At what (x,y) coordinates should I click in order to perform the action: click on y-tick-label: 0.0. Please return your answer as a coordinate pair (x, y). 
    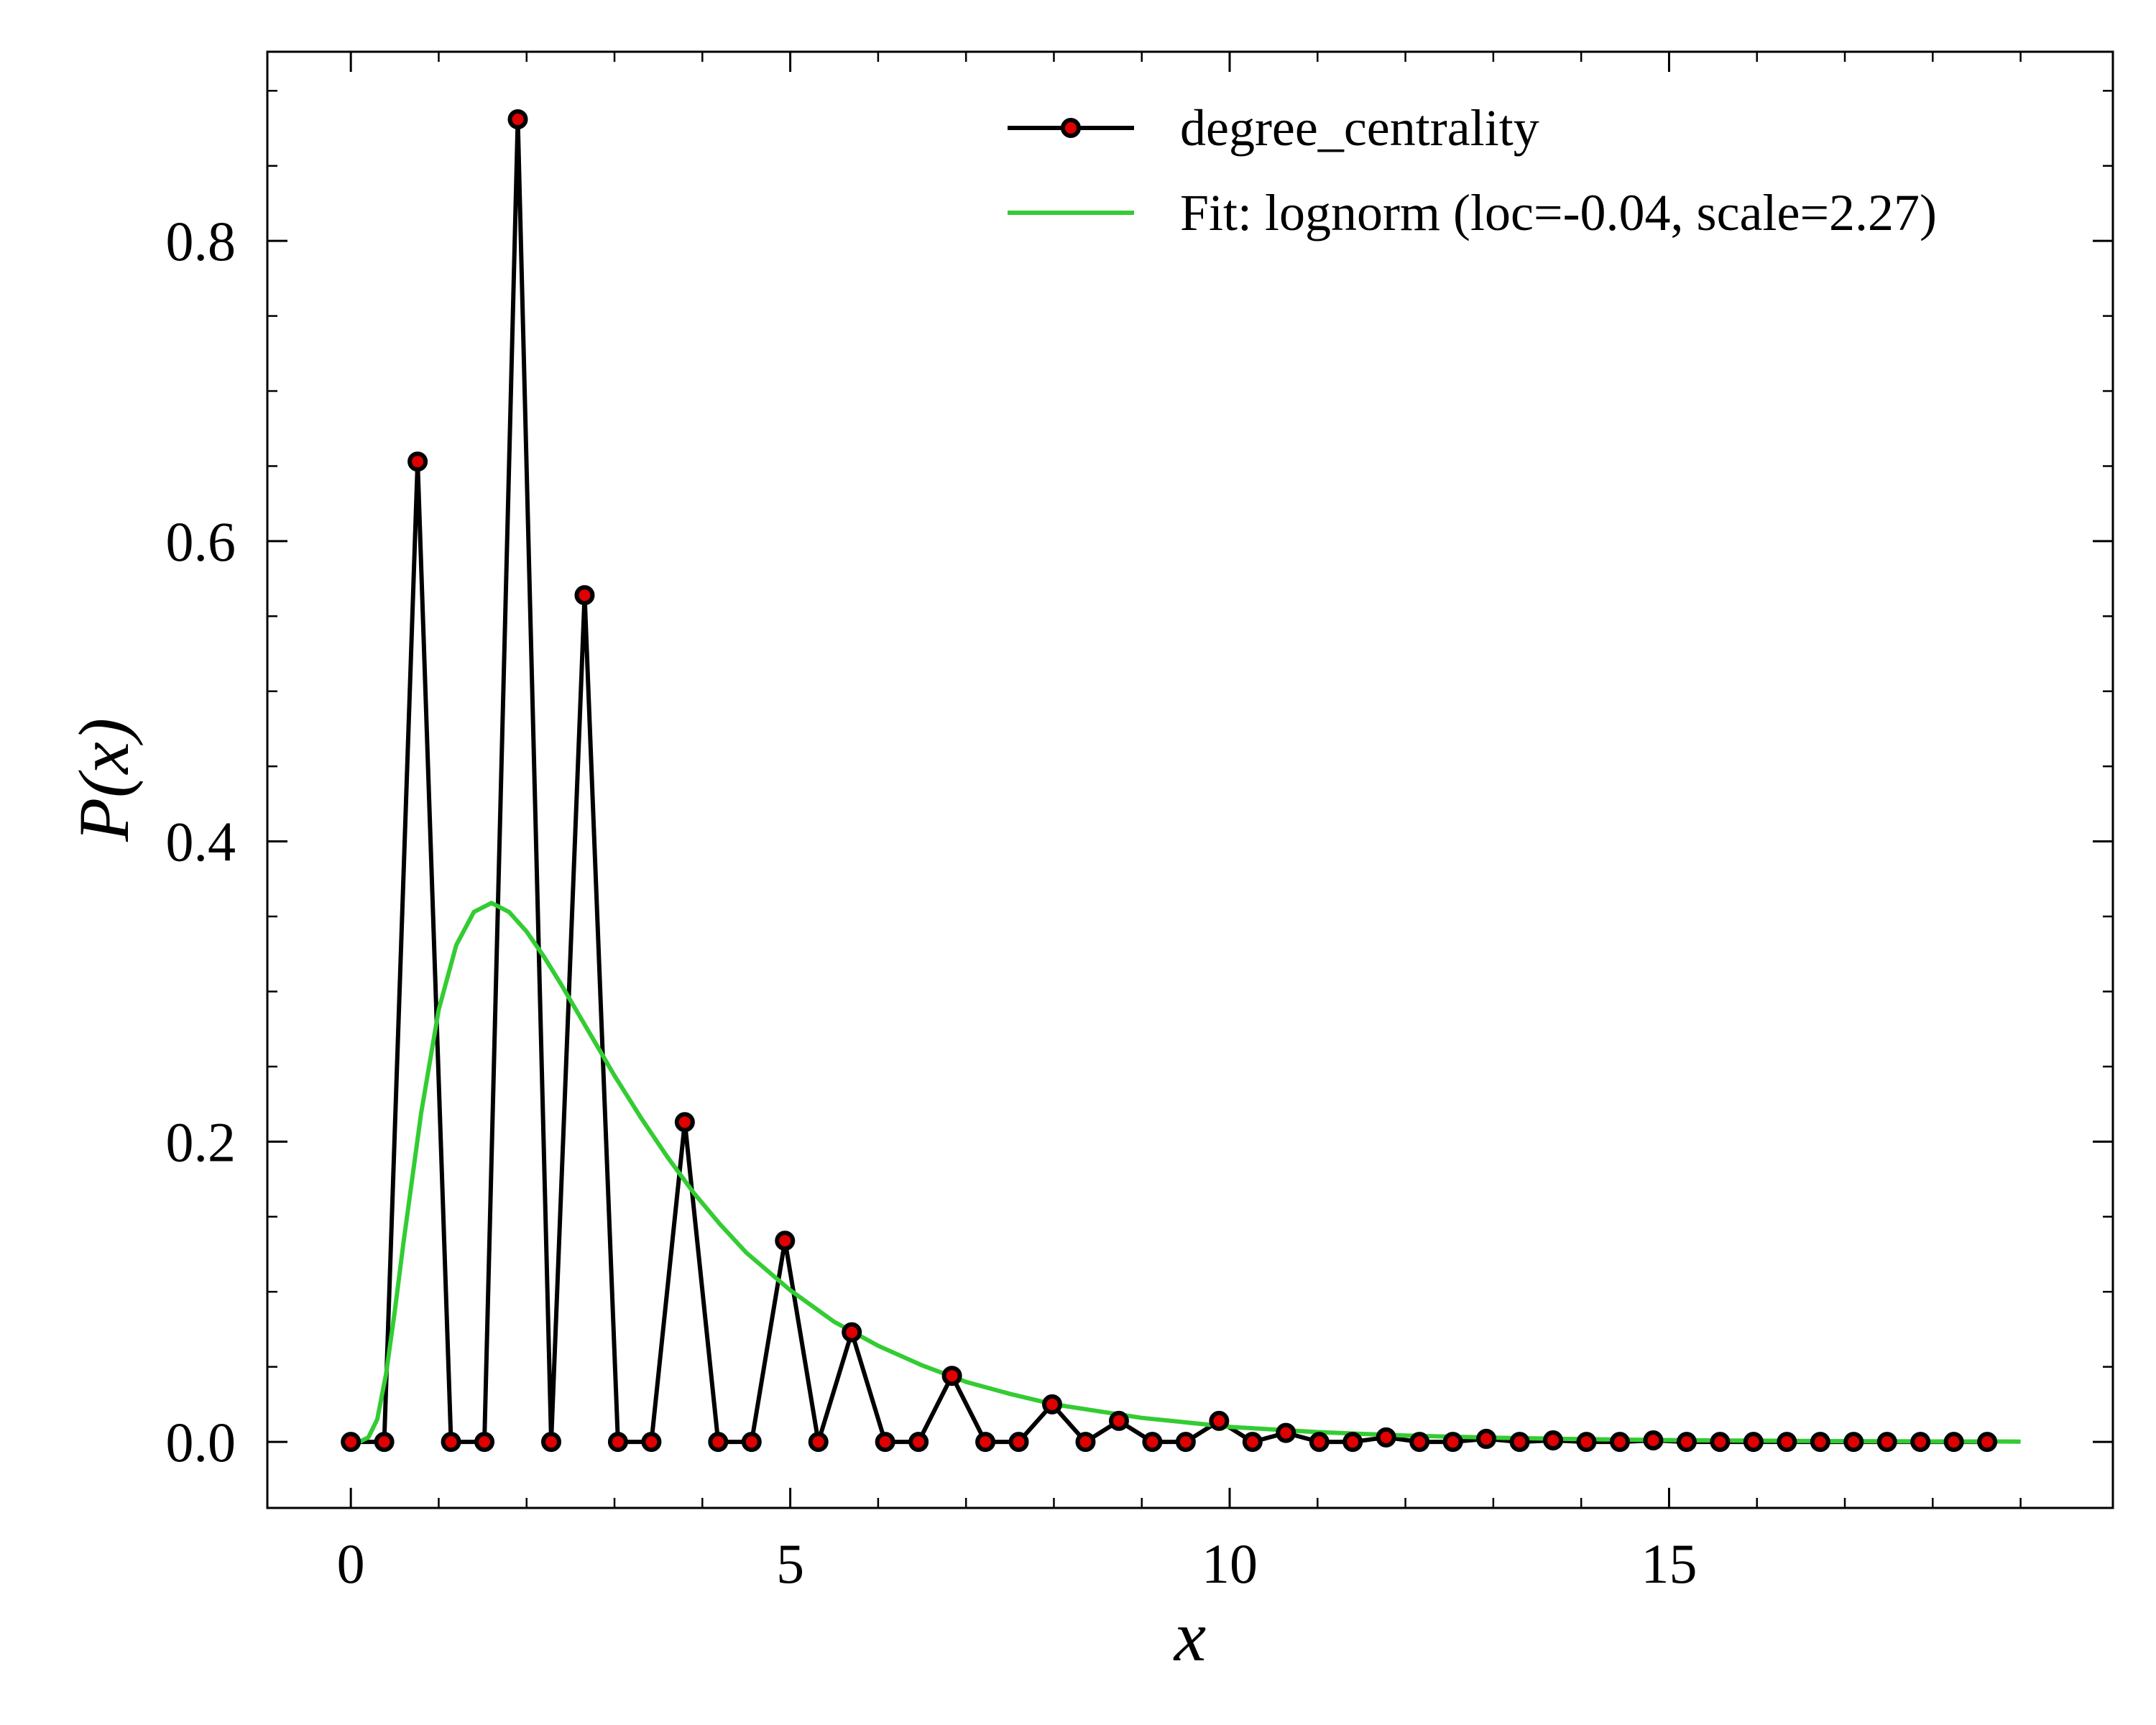
    Looking at the image, I should click on (201, 1442).